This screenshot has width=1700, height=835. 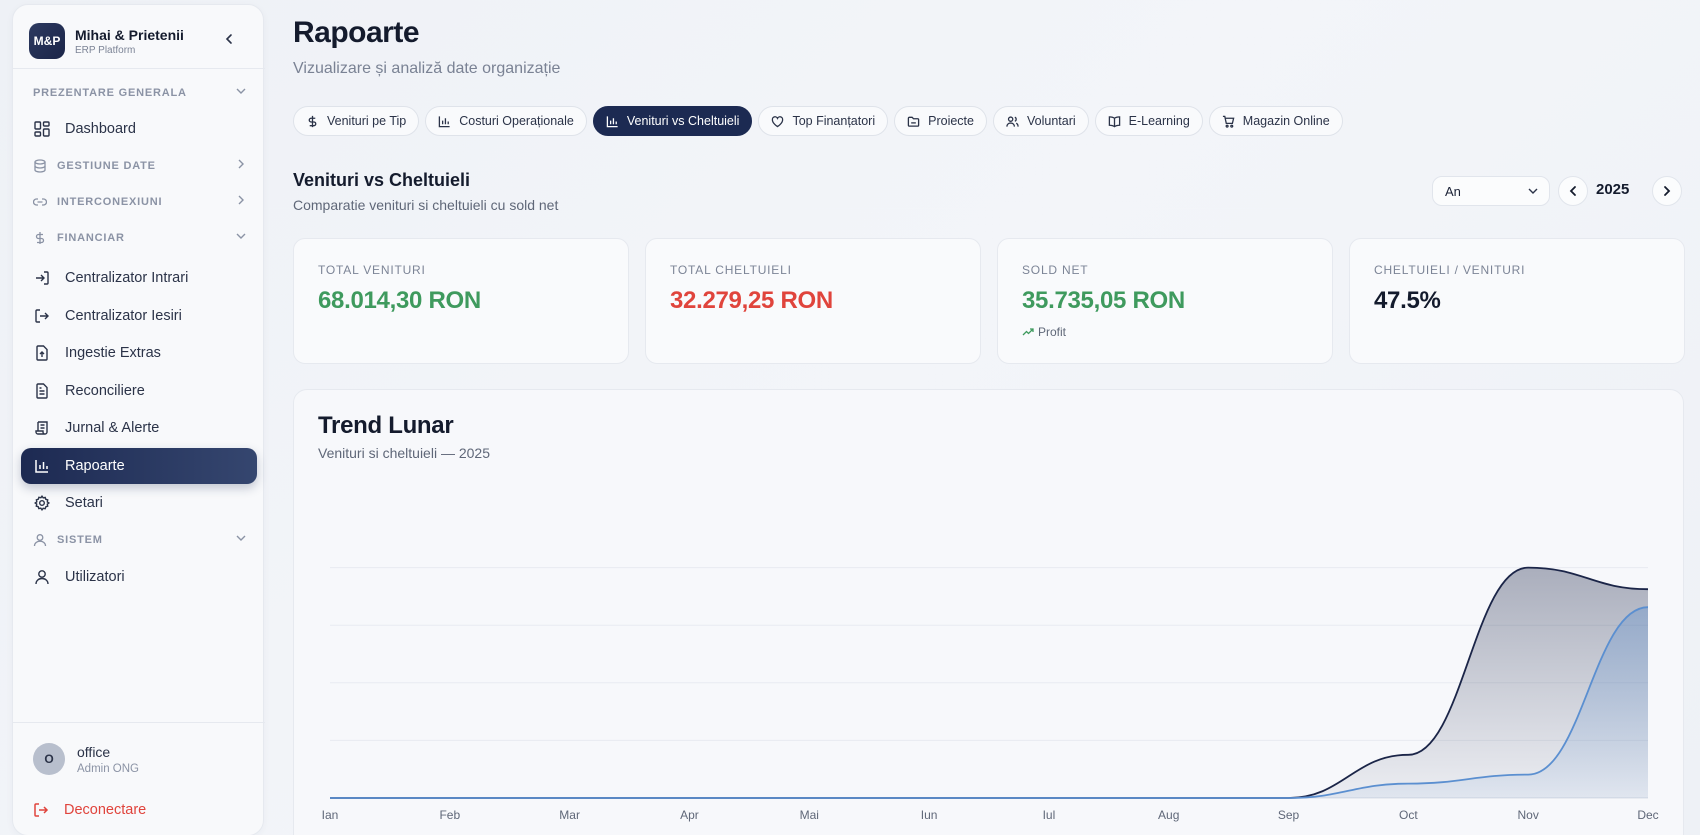 I want to click on chevron-left-icon, so click(x=1572, y=191).